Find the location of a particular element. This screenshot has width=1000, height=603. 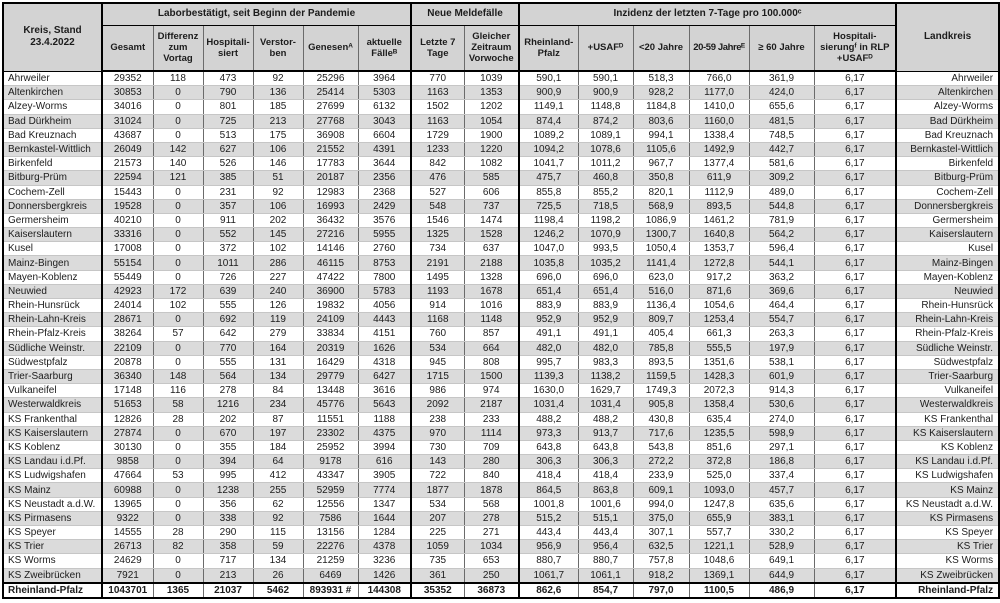

table-cell: 974 is located at coordinates (491, 391).